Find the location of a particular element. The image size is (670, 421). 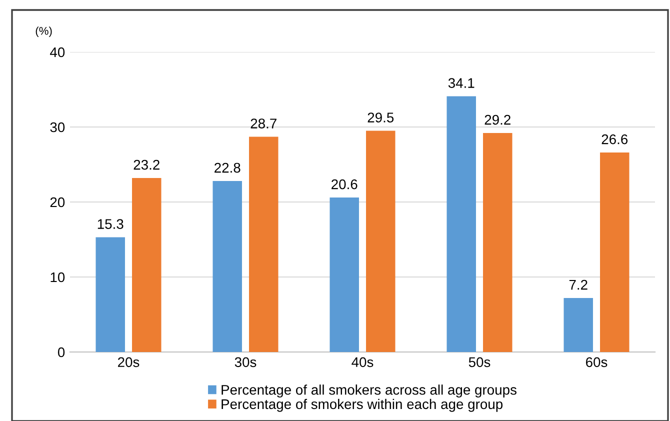

x-tick-label: 50s is located at coordinates (479, 362).